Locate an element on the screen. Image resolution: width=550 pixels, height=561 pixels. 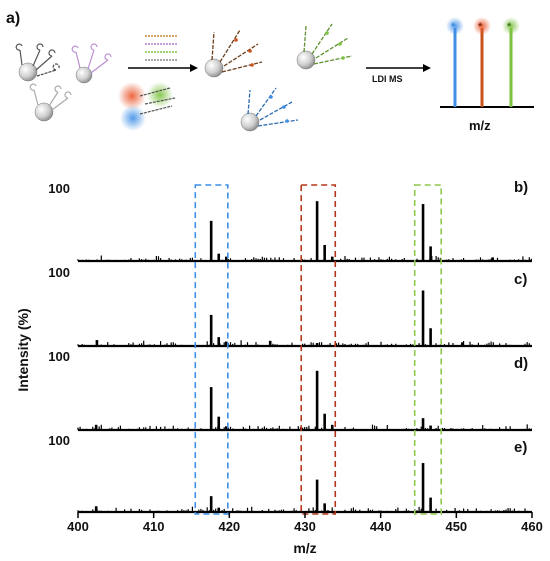
panel-label-d: d) is located at coordinates (521, 363).